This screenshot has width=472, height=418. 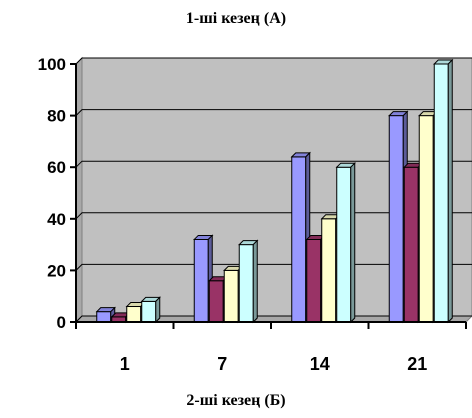 What do you see at coordinates (52, 193) in the screenshot?
I see `y-tick-labels: 0 20 40 60 80 100` at bounding box center [52, 193].